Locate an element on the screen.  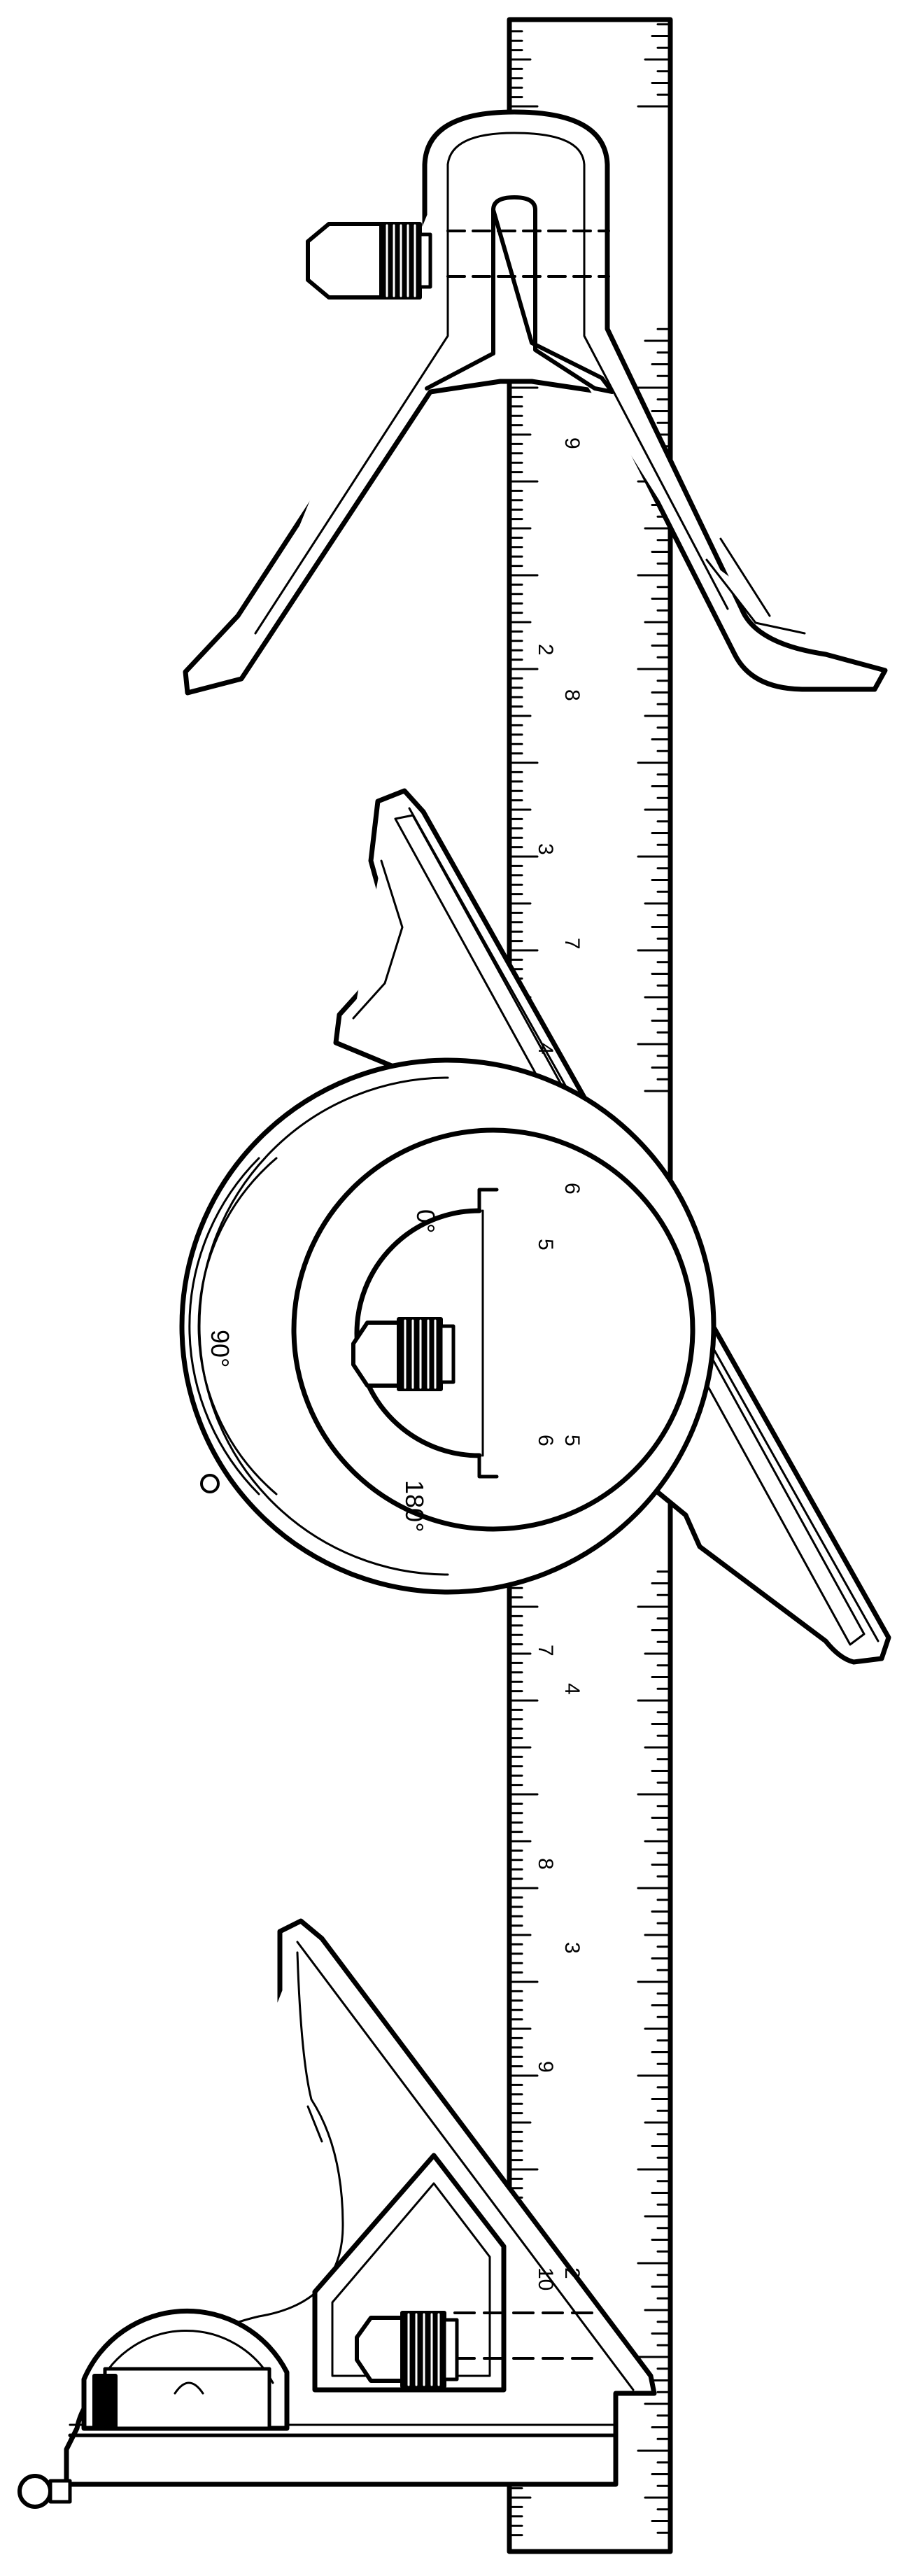
protractor-label-90: 90° is located at coordinates (220, 1348).